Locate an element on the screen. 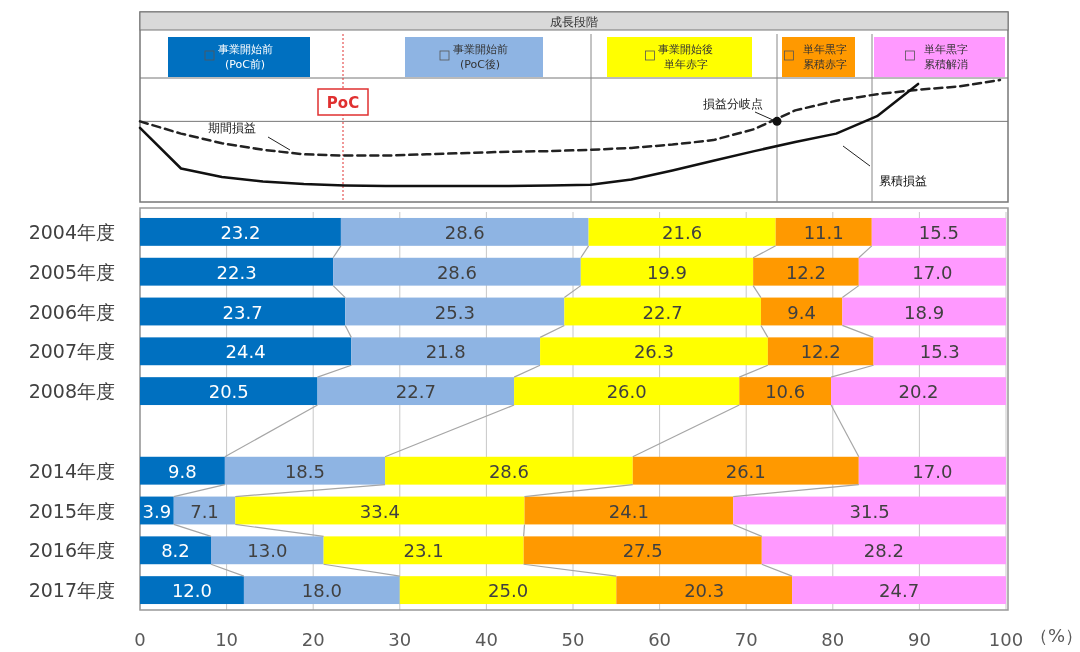 The height and width of the screenshot is (652, 1080). data-label: 22.3 is located at coordinates (236, 272).